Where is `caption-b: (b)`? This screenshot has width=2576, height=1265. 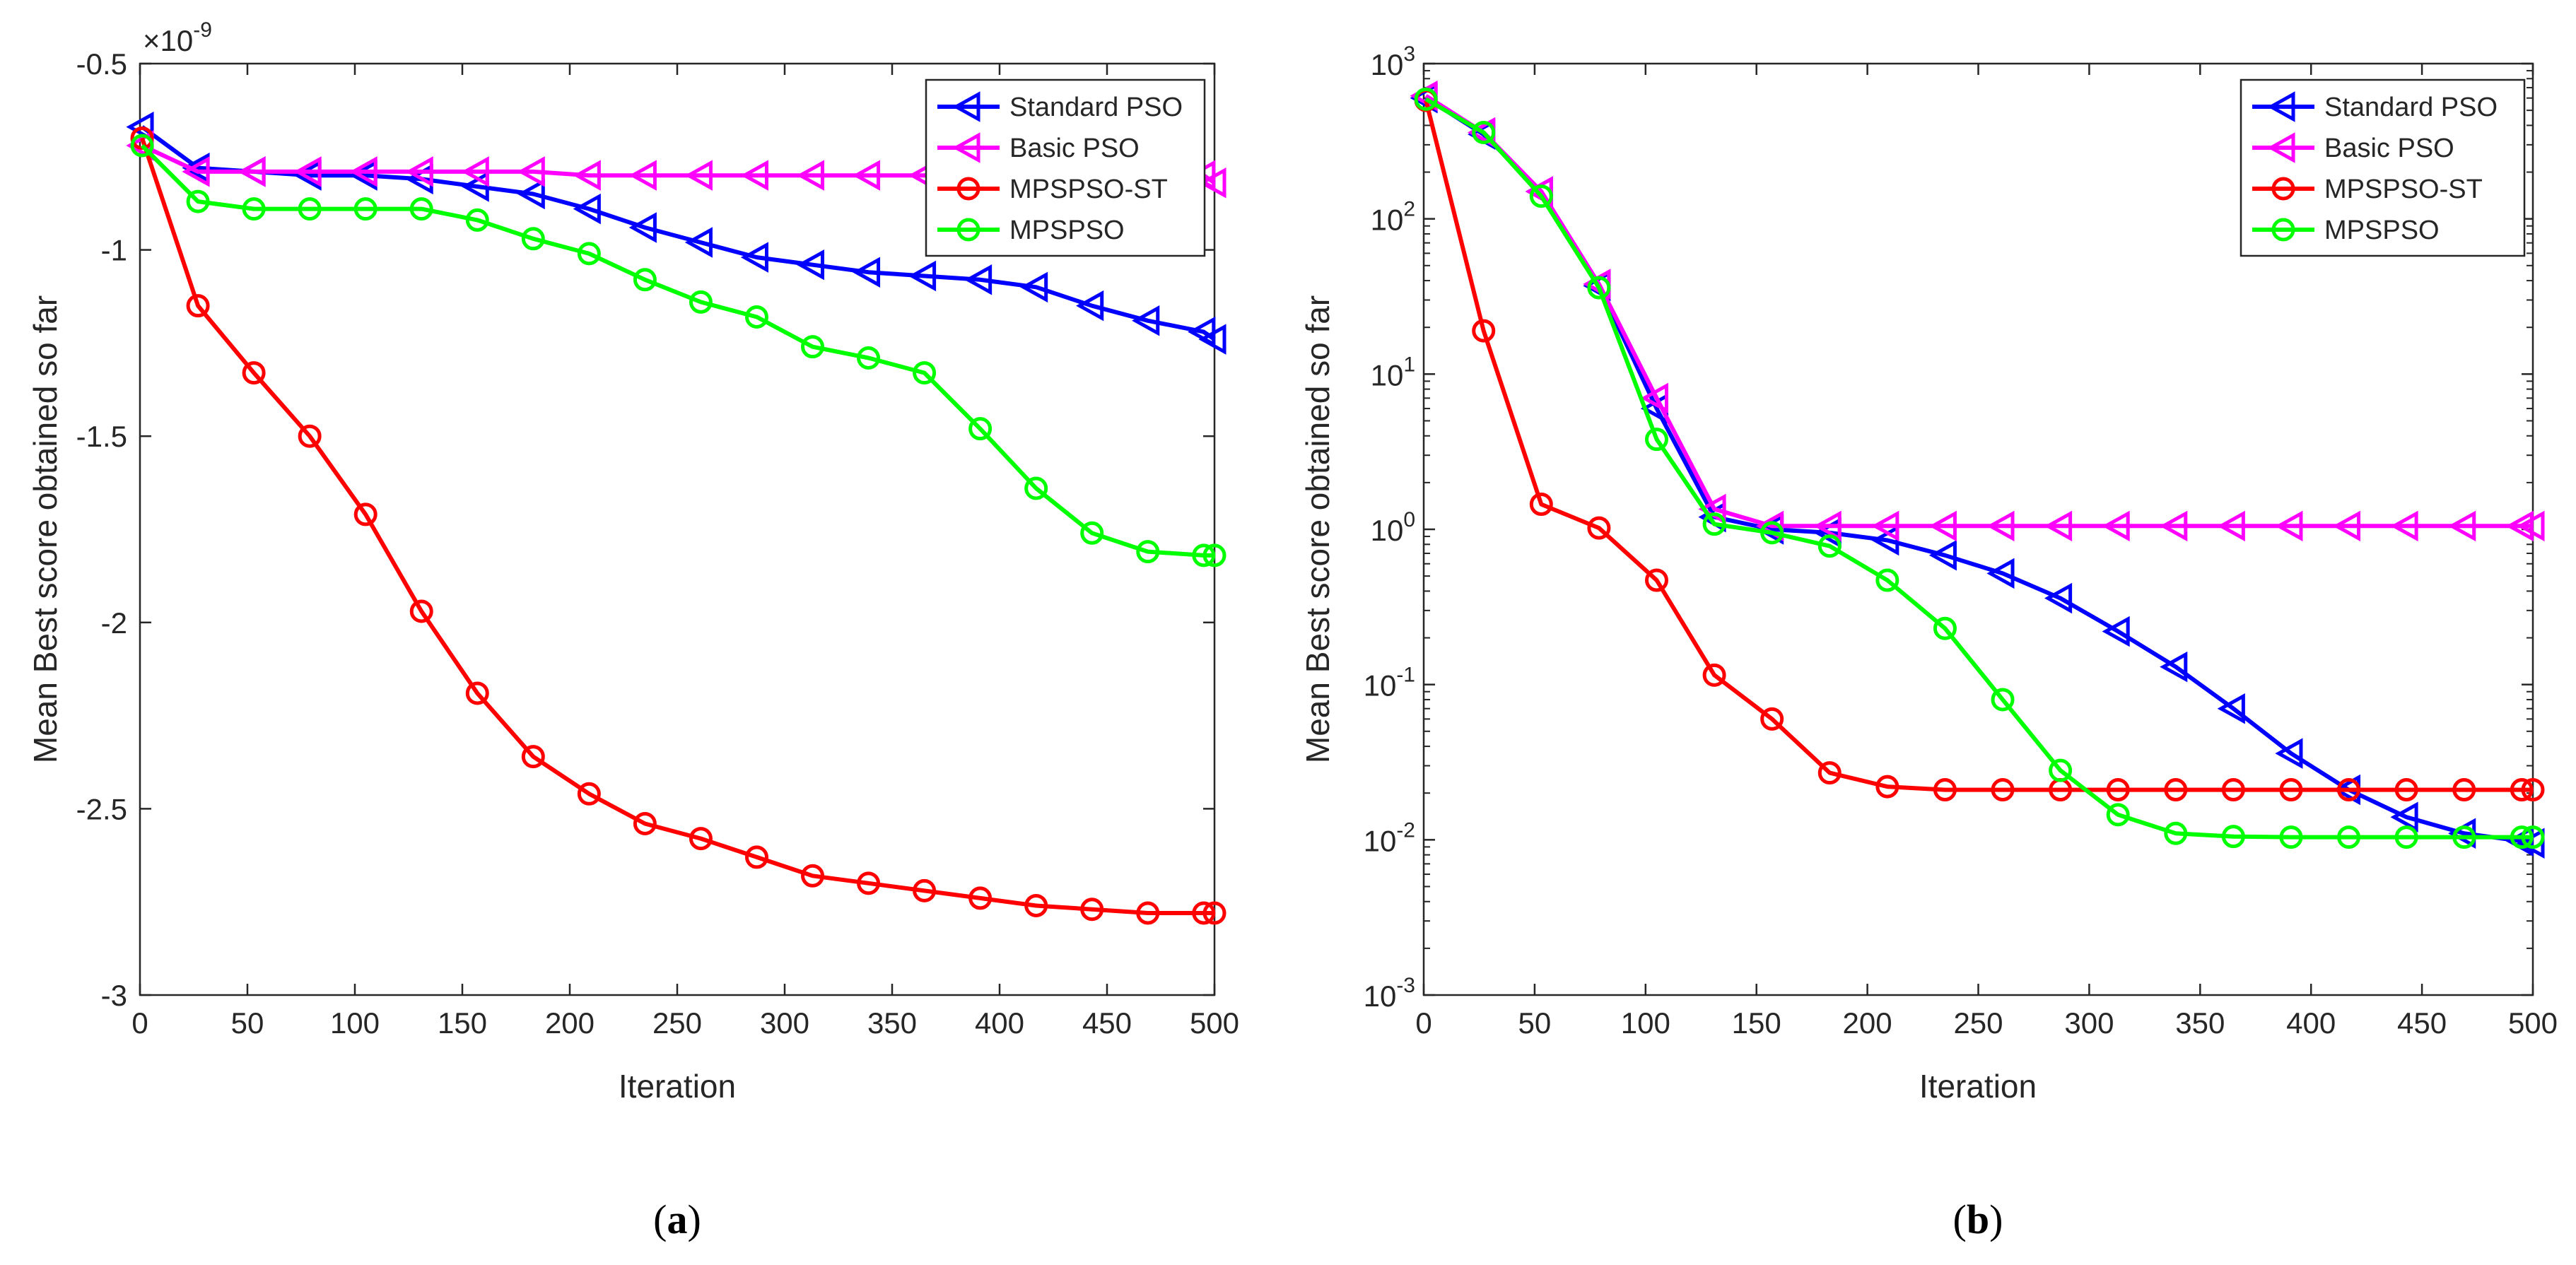 caption-b: (b) is located at coordinates (1978, 1219).